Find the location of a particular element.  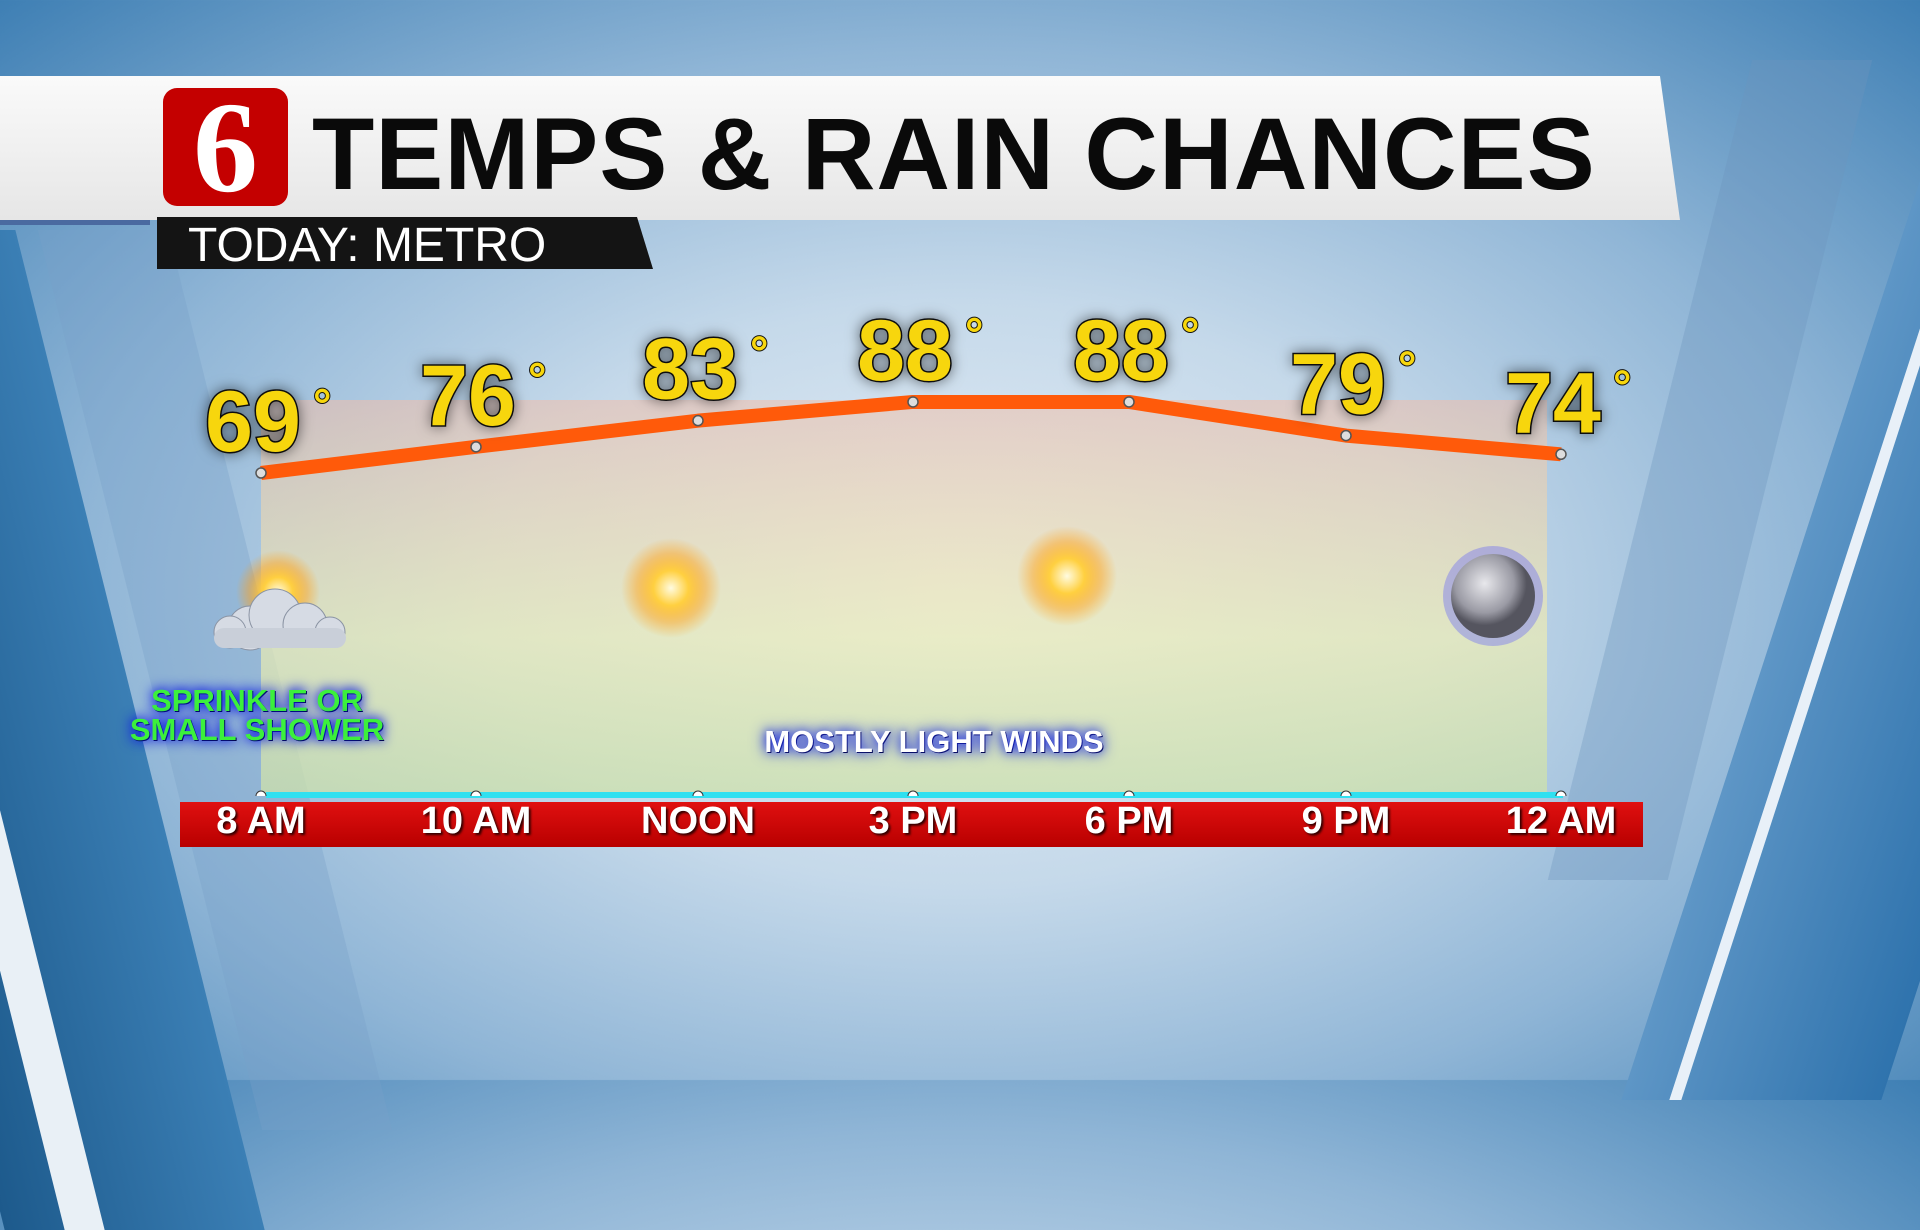

sprinkle-line-2: SMALL SHOWER is located at coordinates (257, 729).